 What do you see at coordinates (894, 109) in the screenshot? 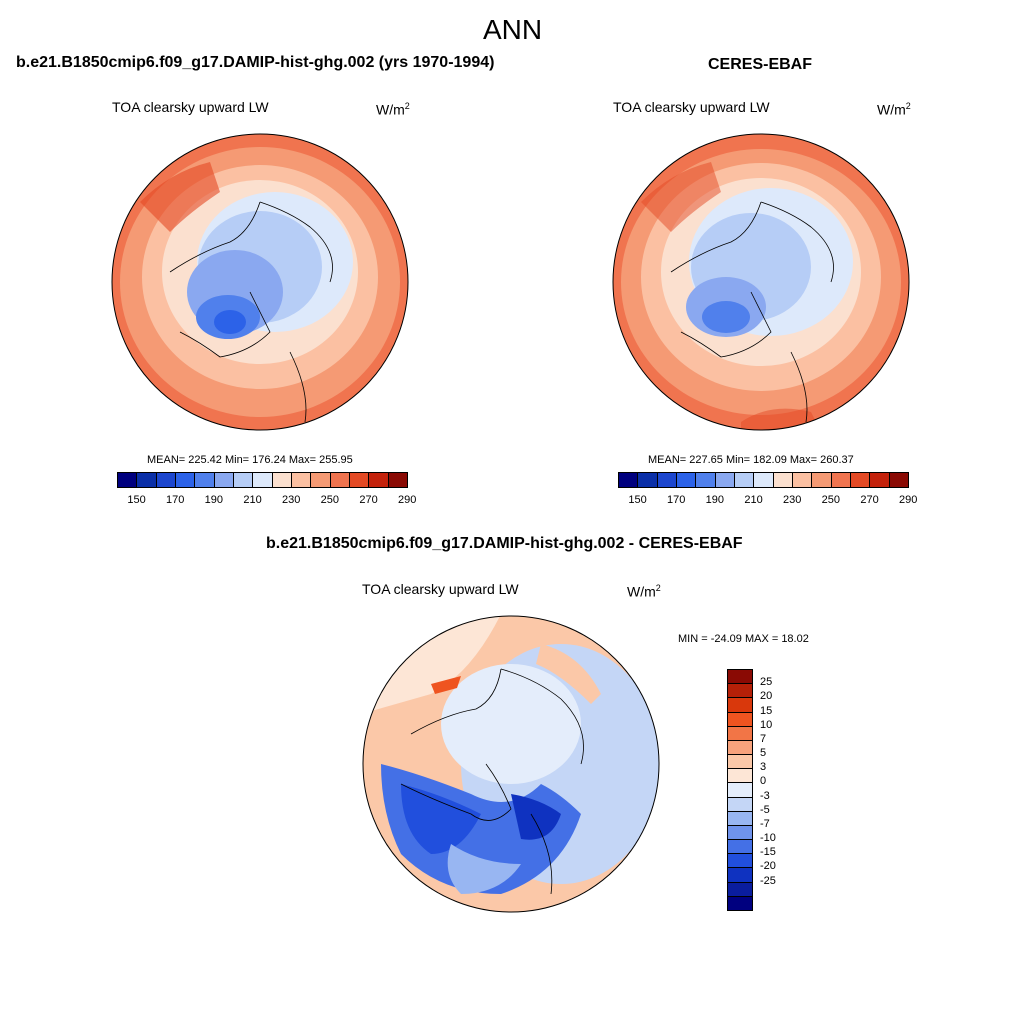
I see `panel2-units: W/m2` at bounding box center [894, 109].